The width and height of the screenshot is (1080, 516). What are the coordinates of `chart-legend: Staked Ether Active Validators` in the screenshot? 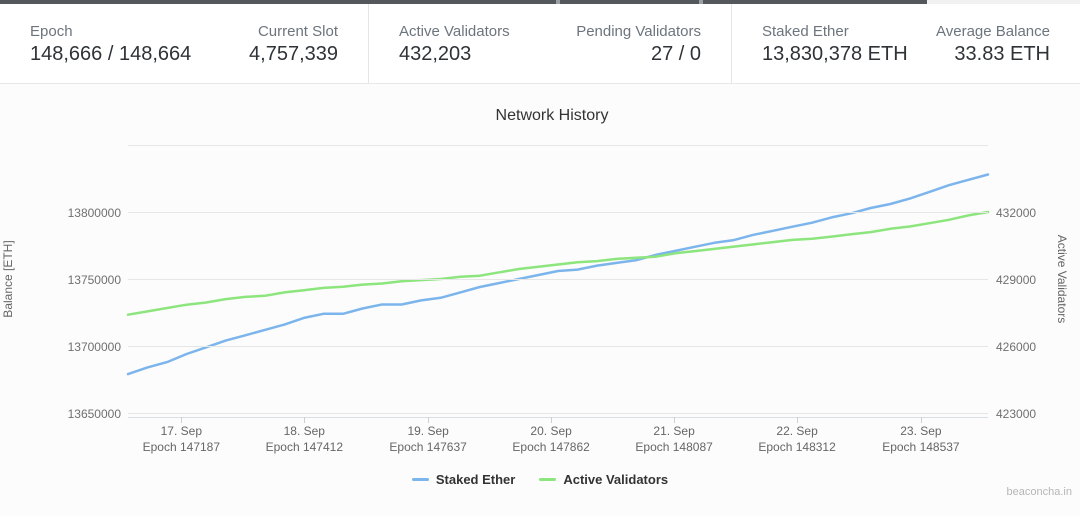 It's located at (540, 479).